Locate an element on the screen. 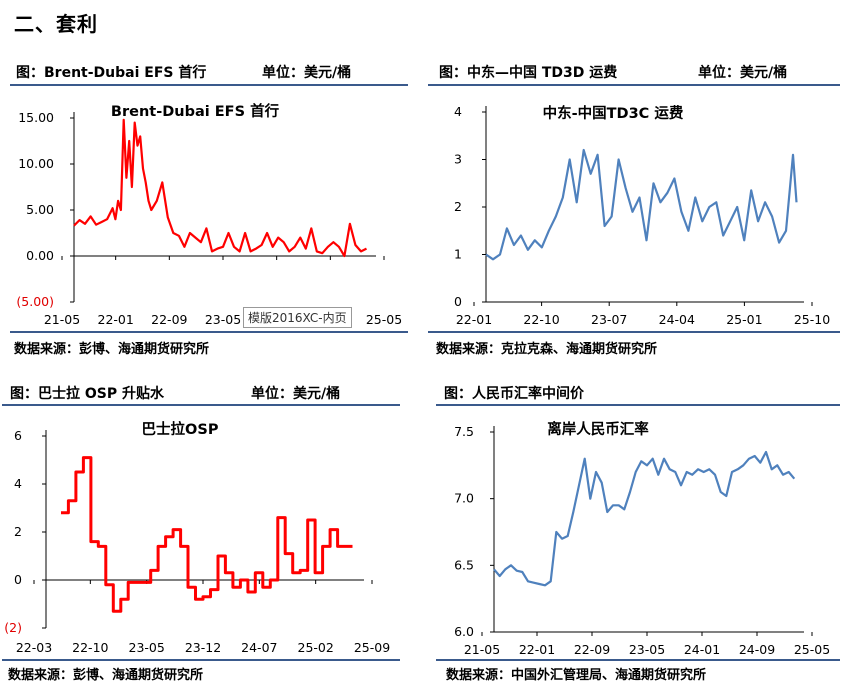 This screenshot has width=849, height=692. panel-title: 图：中东—中国 TD3D 运费 is located at coordinates (528, 73).